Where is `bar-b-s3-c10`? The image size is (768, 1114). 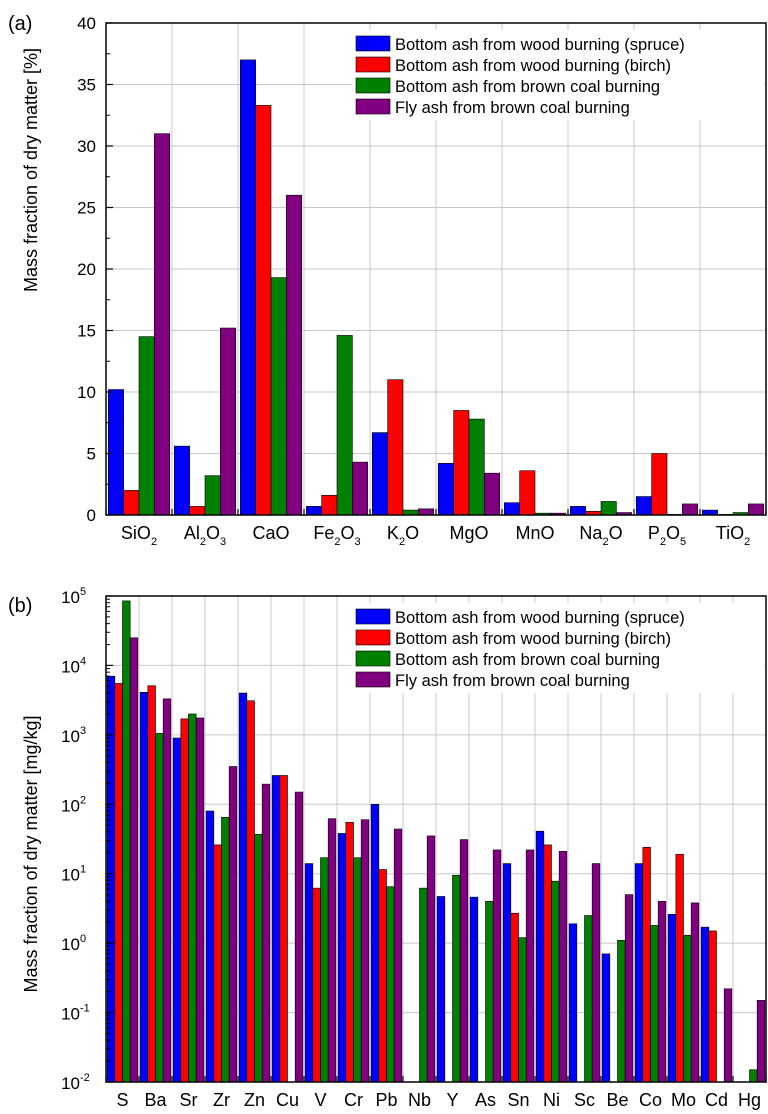
bar-b-s3-c10 is located at coordinates (464, 961).